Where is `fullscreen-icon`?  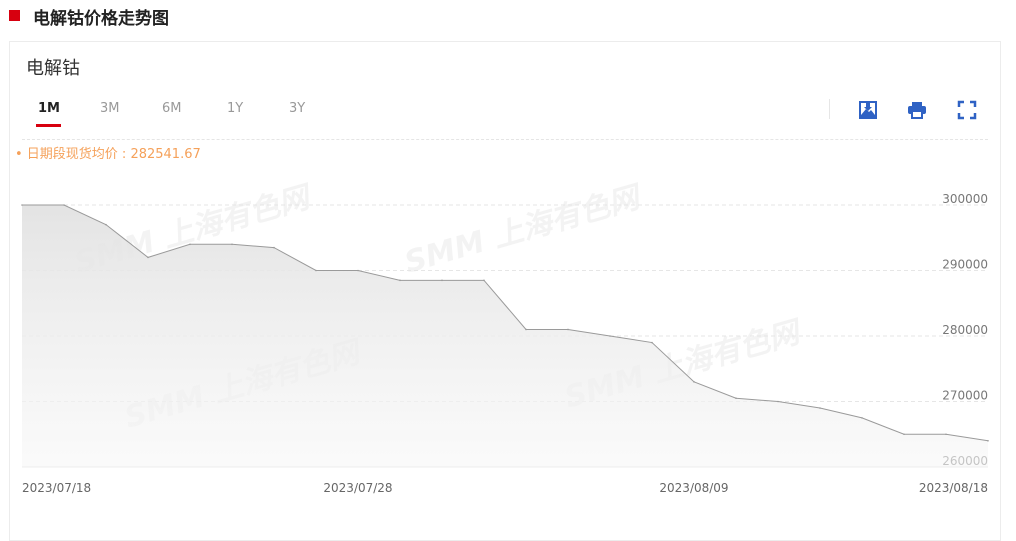
fullscreen-icon is located at coordinates (967, 110).